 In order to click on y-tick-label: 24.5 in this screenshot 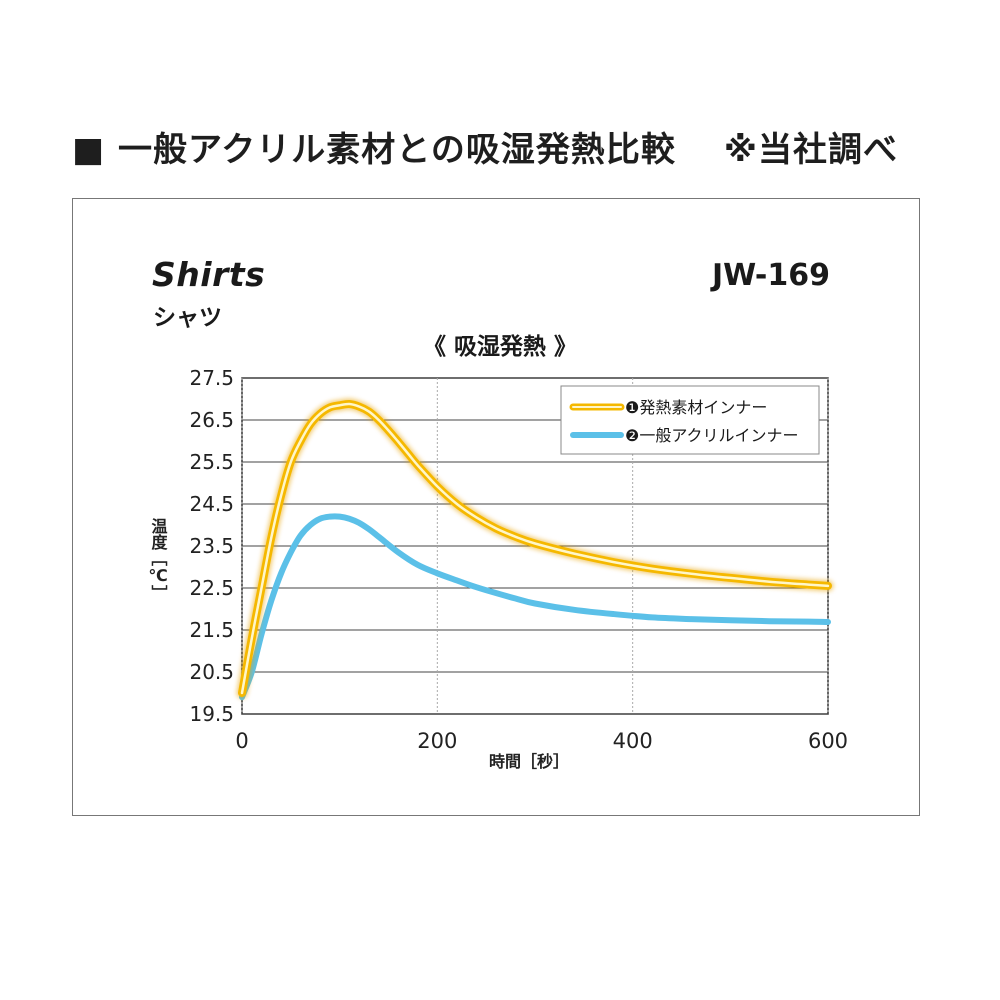, I will do `click(211, 504)`.